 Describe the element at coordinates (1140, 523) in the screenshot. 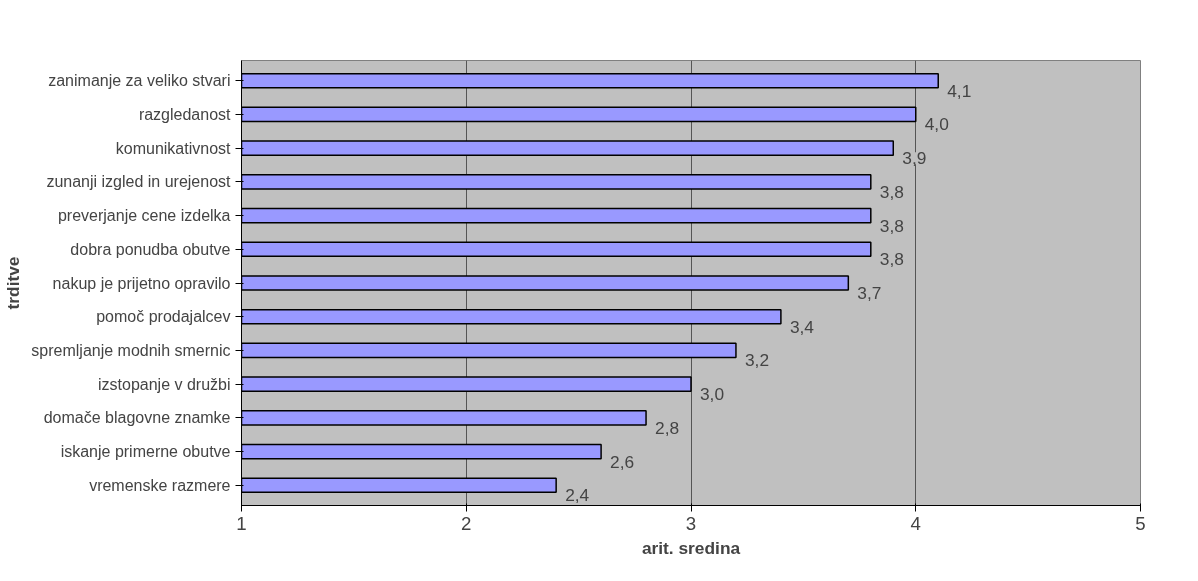

I see `x-tick-label: 5` at that location.